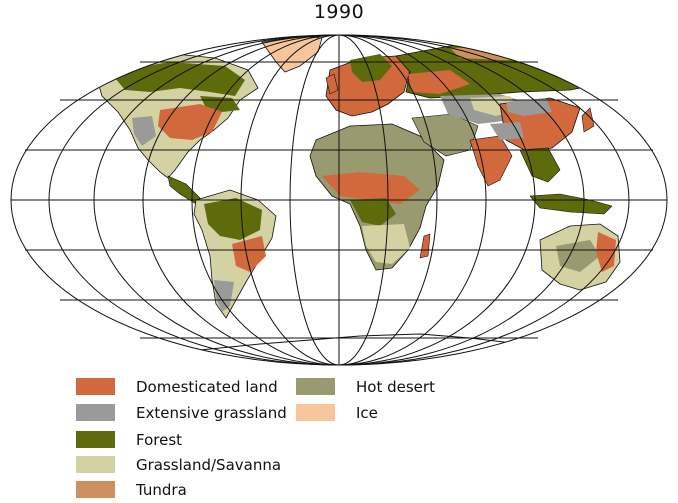 The width and height of the screenshot is (678, 503). What do you see at coordinates (370, 345) in the screenshot?
I see `antarctica-coast` at bounding box center [370, 345].